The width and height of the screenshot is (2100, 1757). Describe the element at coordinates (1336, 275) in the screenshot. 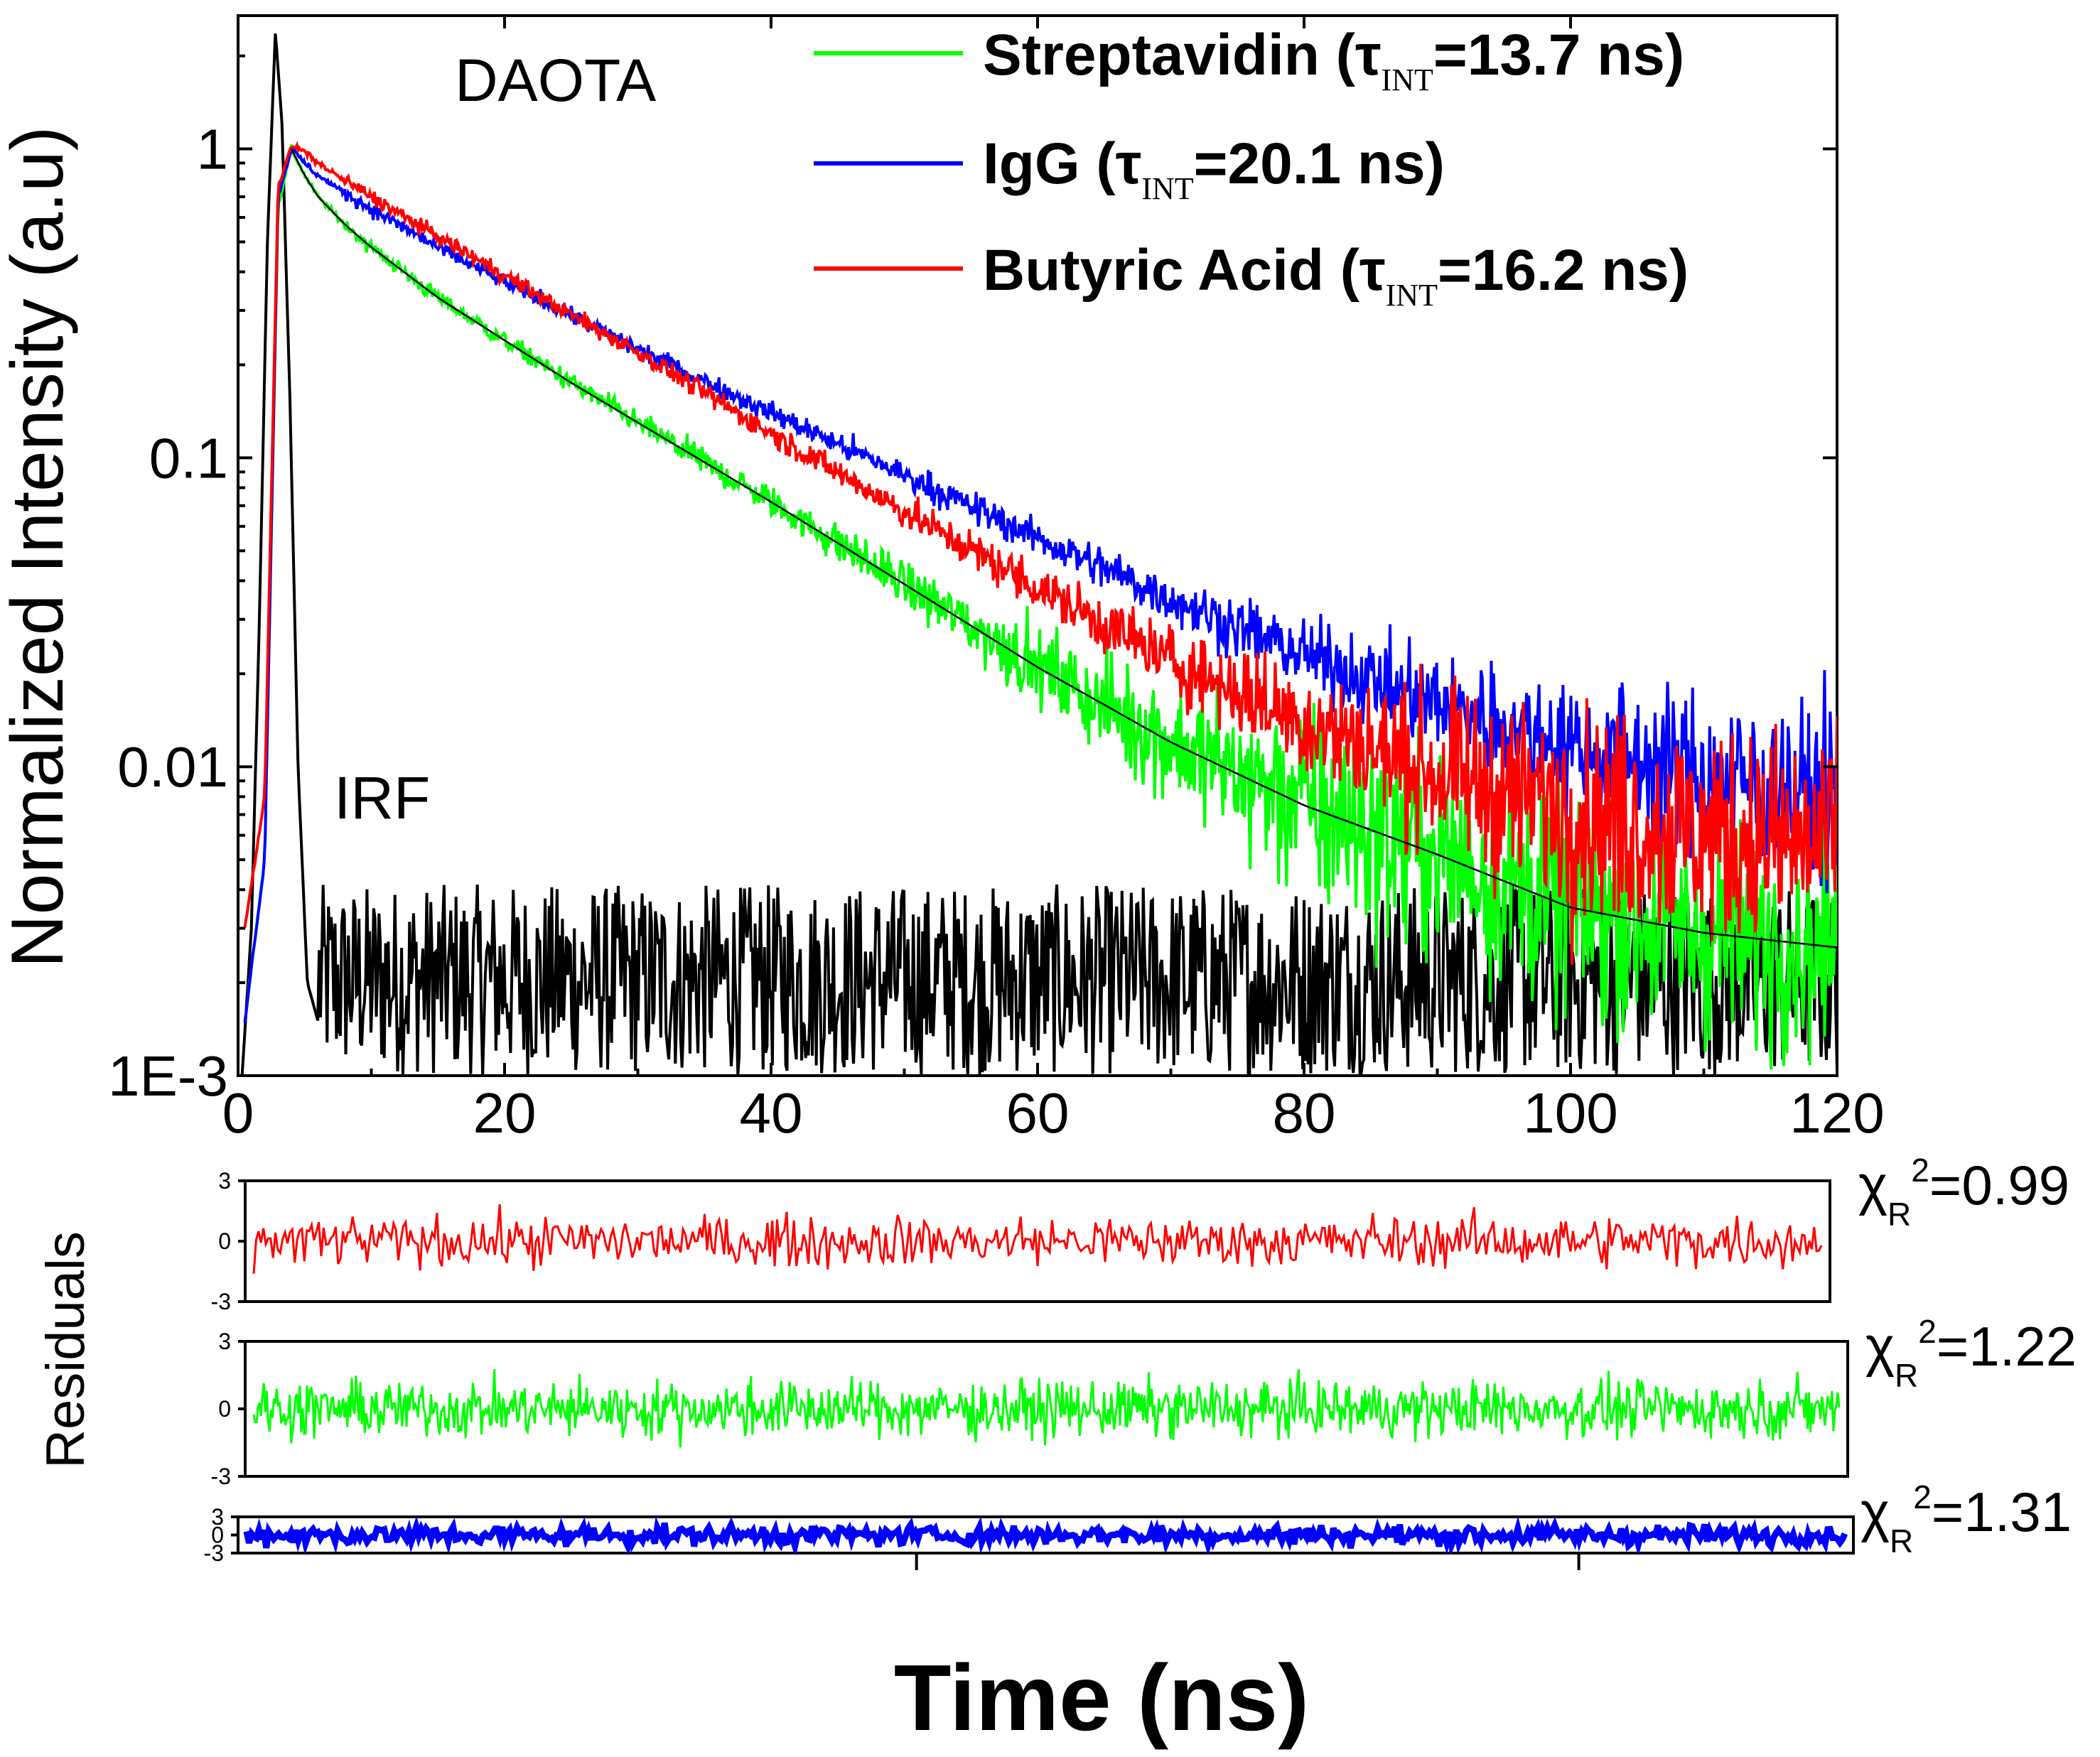

I see `legend-label-butyric-acid: Butyric Acid (τINT=16.2 ns)` at that location.